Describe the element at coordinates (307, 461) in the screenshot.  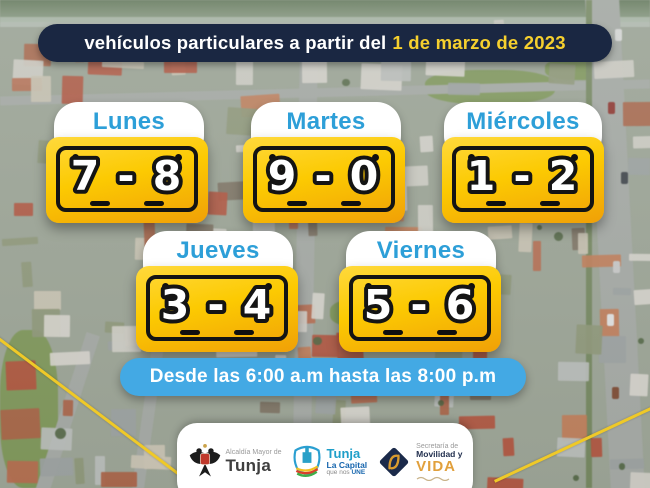
I see `tunja-city-emblem-icon` at that location.